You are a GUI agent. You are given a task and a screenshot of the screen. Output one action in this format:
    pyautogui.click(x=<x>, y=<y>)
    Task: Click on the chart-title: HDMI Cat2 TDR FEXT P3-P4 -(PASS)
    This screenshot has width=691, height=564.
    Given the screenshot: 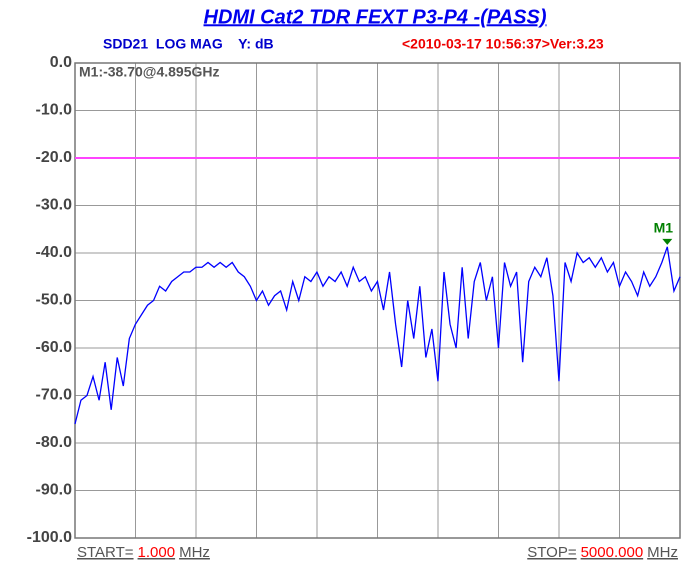 What is the action you would take?
    pyautogui.click(x=375, y=17)
    